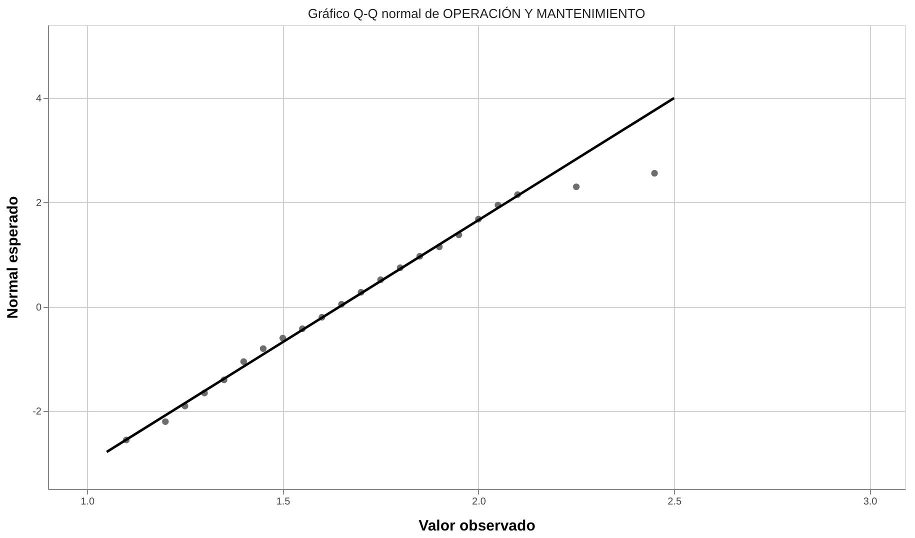  What do you see at coordinates (37, 412) in the screenshot?
I see `y-tick-label: -2` at bounding box center [37, 412].